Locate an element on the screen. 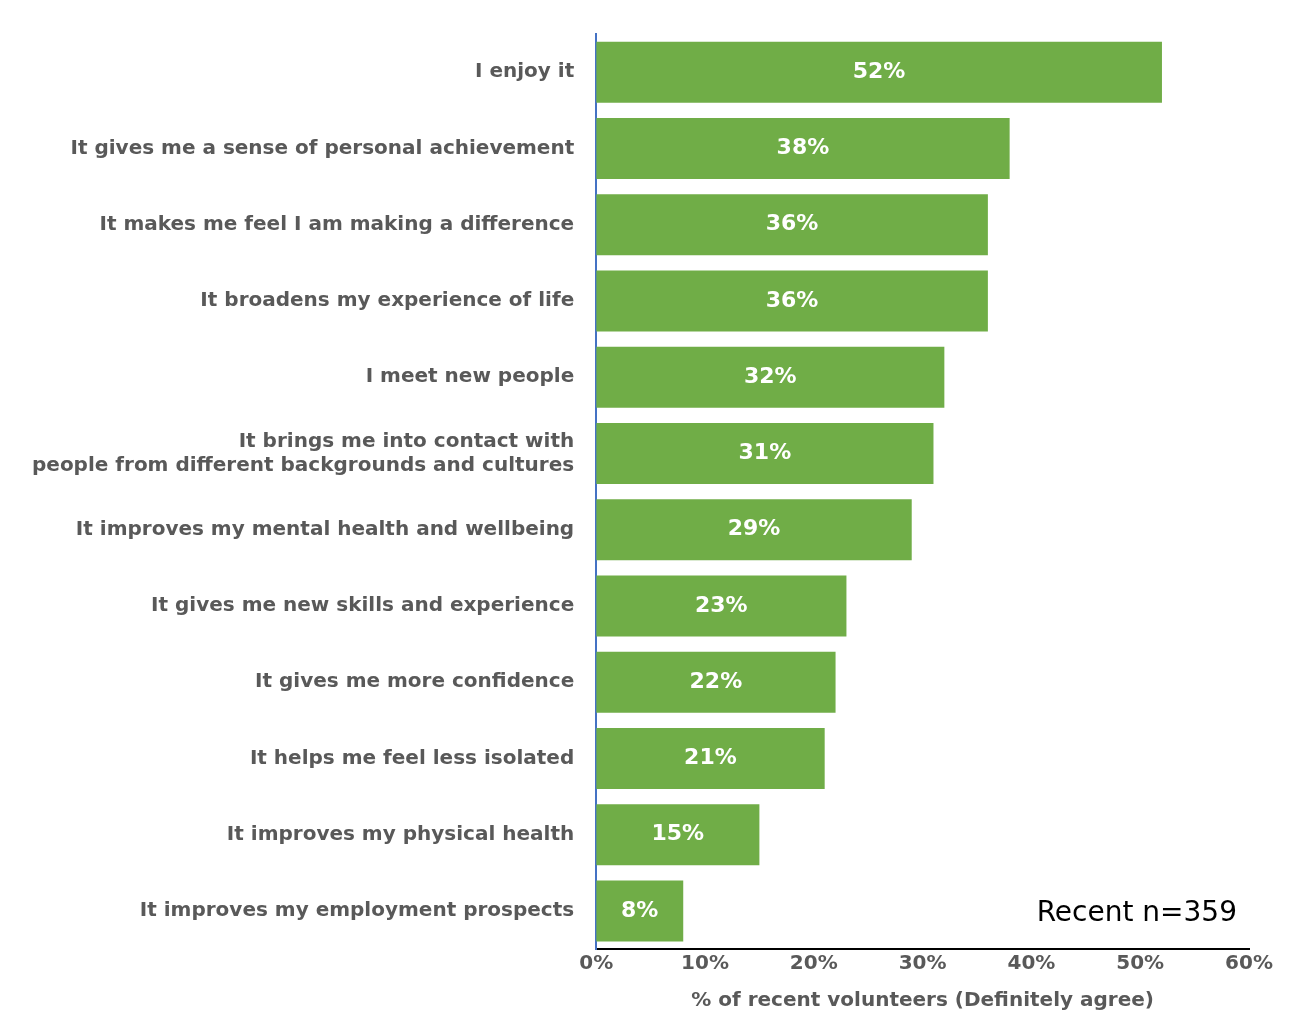 The image size is (1294, 1019). data-label: 29% is located at coordinates (754, 528).